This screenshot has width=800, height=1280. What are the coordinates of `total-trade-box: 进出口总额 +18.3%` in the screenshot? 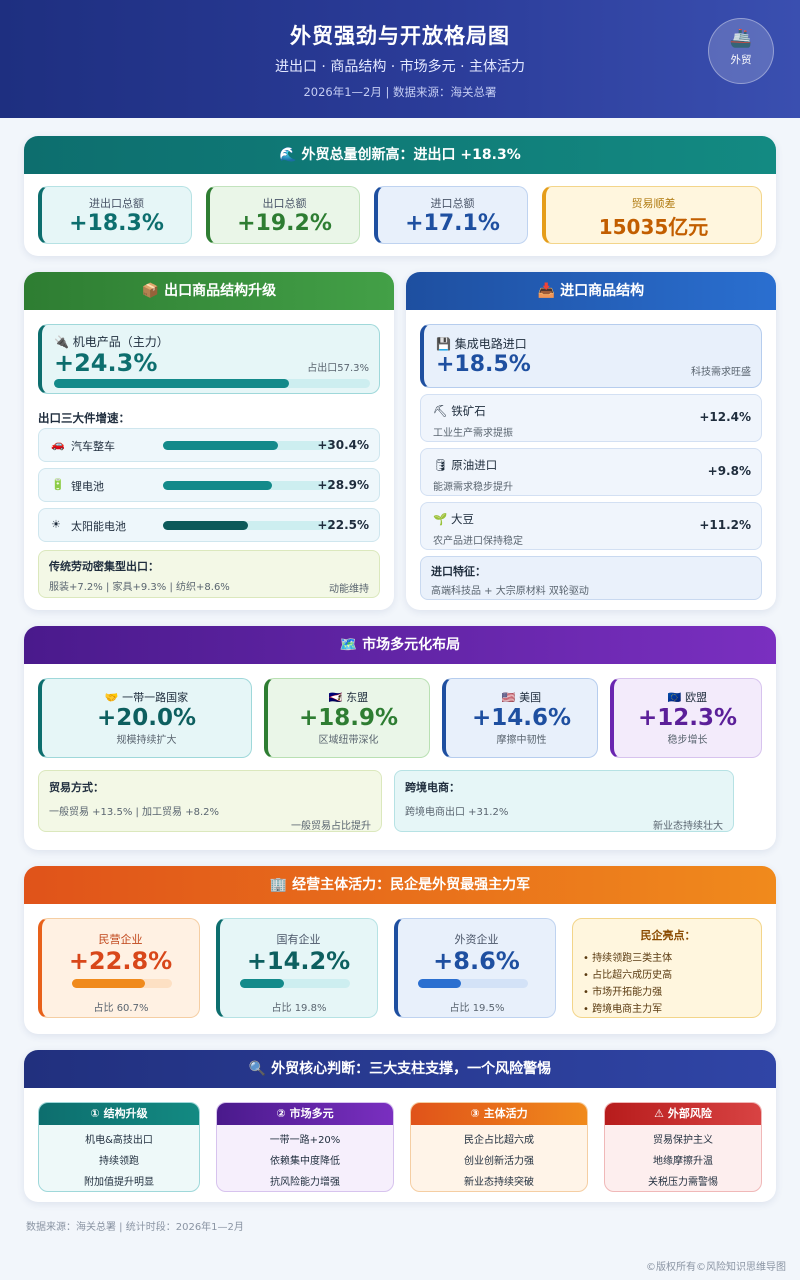 It's located at (115, 215).